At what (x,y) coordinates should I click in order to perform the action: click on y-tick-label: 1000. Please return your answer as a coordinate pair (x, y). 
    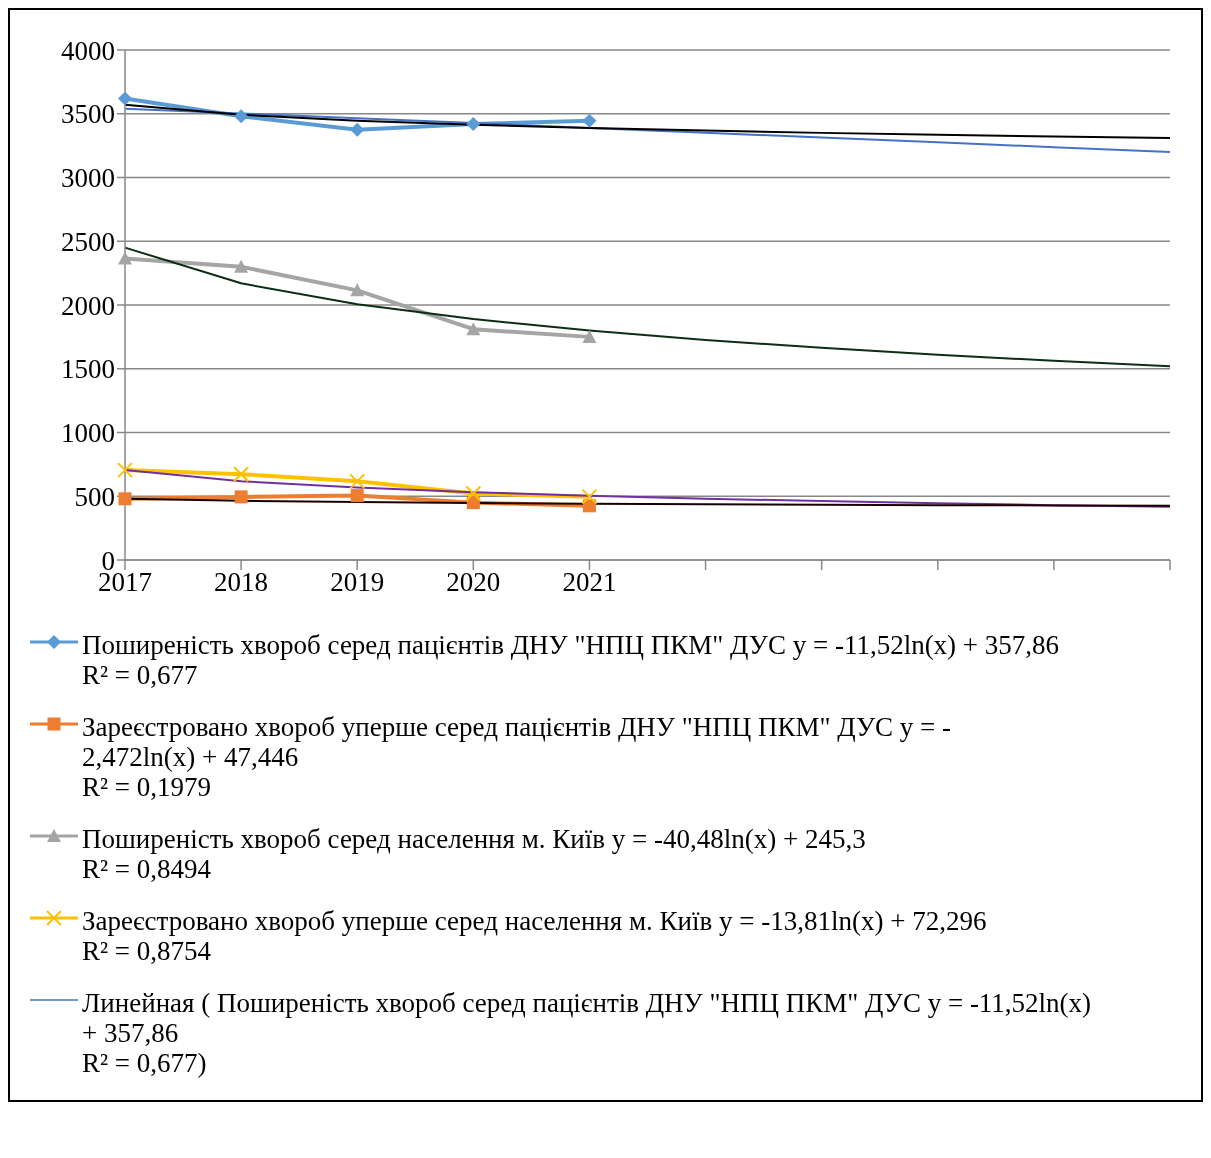
    Looking at the image, I should click on (88, 433).